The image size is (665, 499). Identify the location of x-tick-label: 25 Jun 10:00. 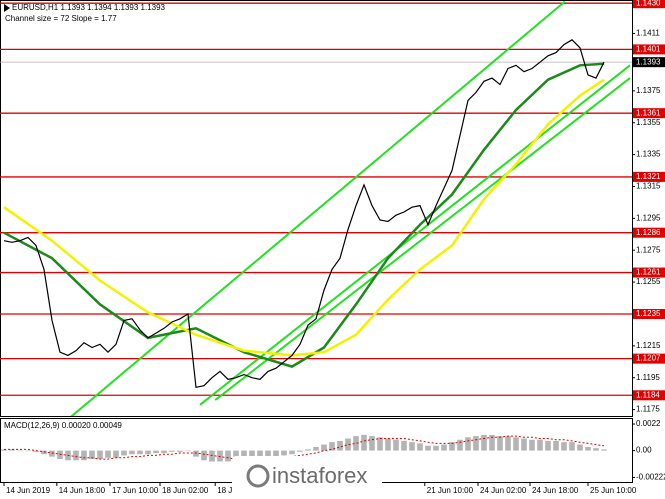
(613, 490).